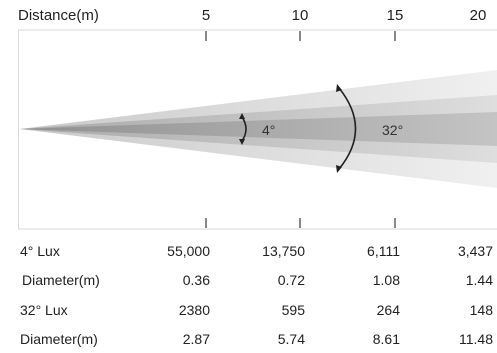 The height and width of the screenshot is (353, 497). What do you see at coordinates (58, 15) in the screenshot?
I see `distance-axis-label: Distance(m)` at bounding box center [58, 15].